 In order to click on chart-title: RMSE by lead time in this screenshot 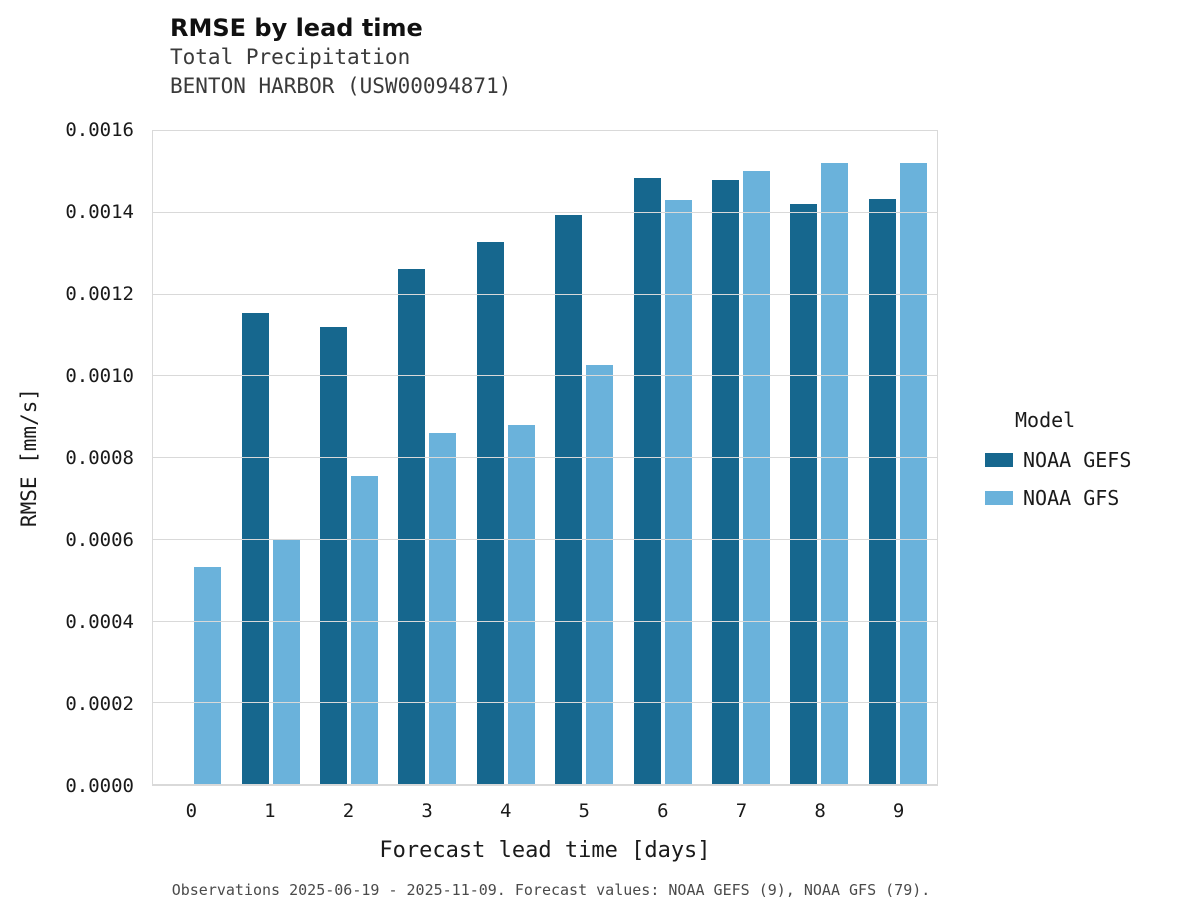, I will do `click(296, 28)`.